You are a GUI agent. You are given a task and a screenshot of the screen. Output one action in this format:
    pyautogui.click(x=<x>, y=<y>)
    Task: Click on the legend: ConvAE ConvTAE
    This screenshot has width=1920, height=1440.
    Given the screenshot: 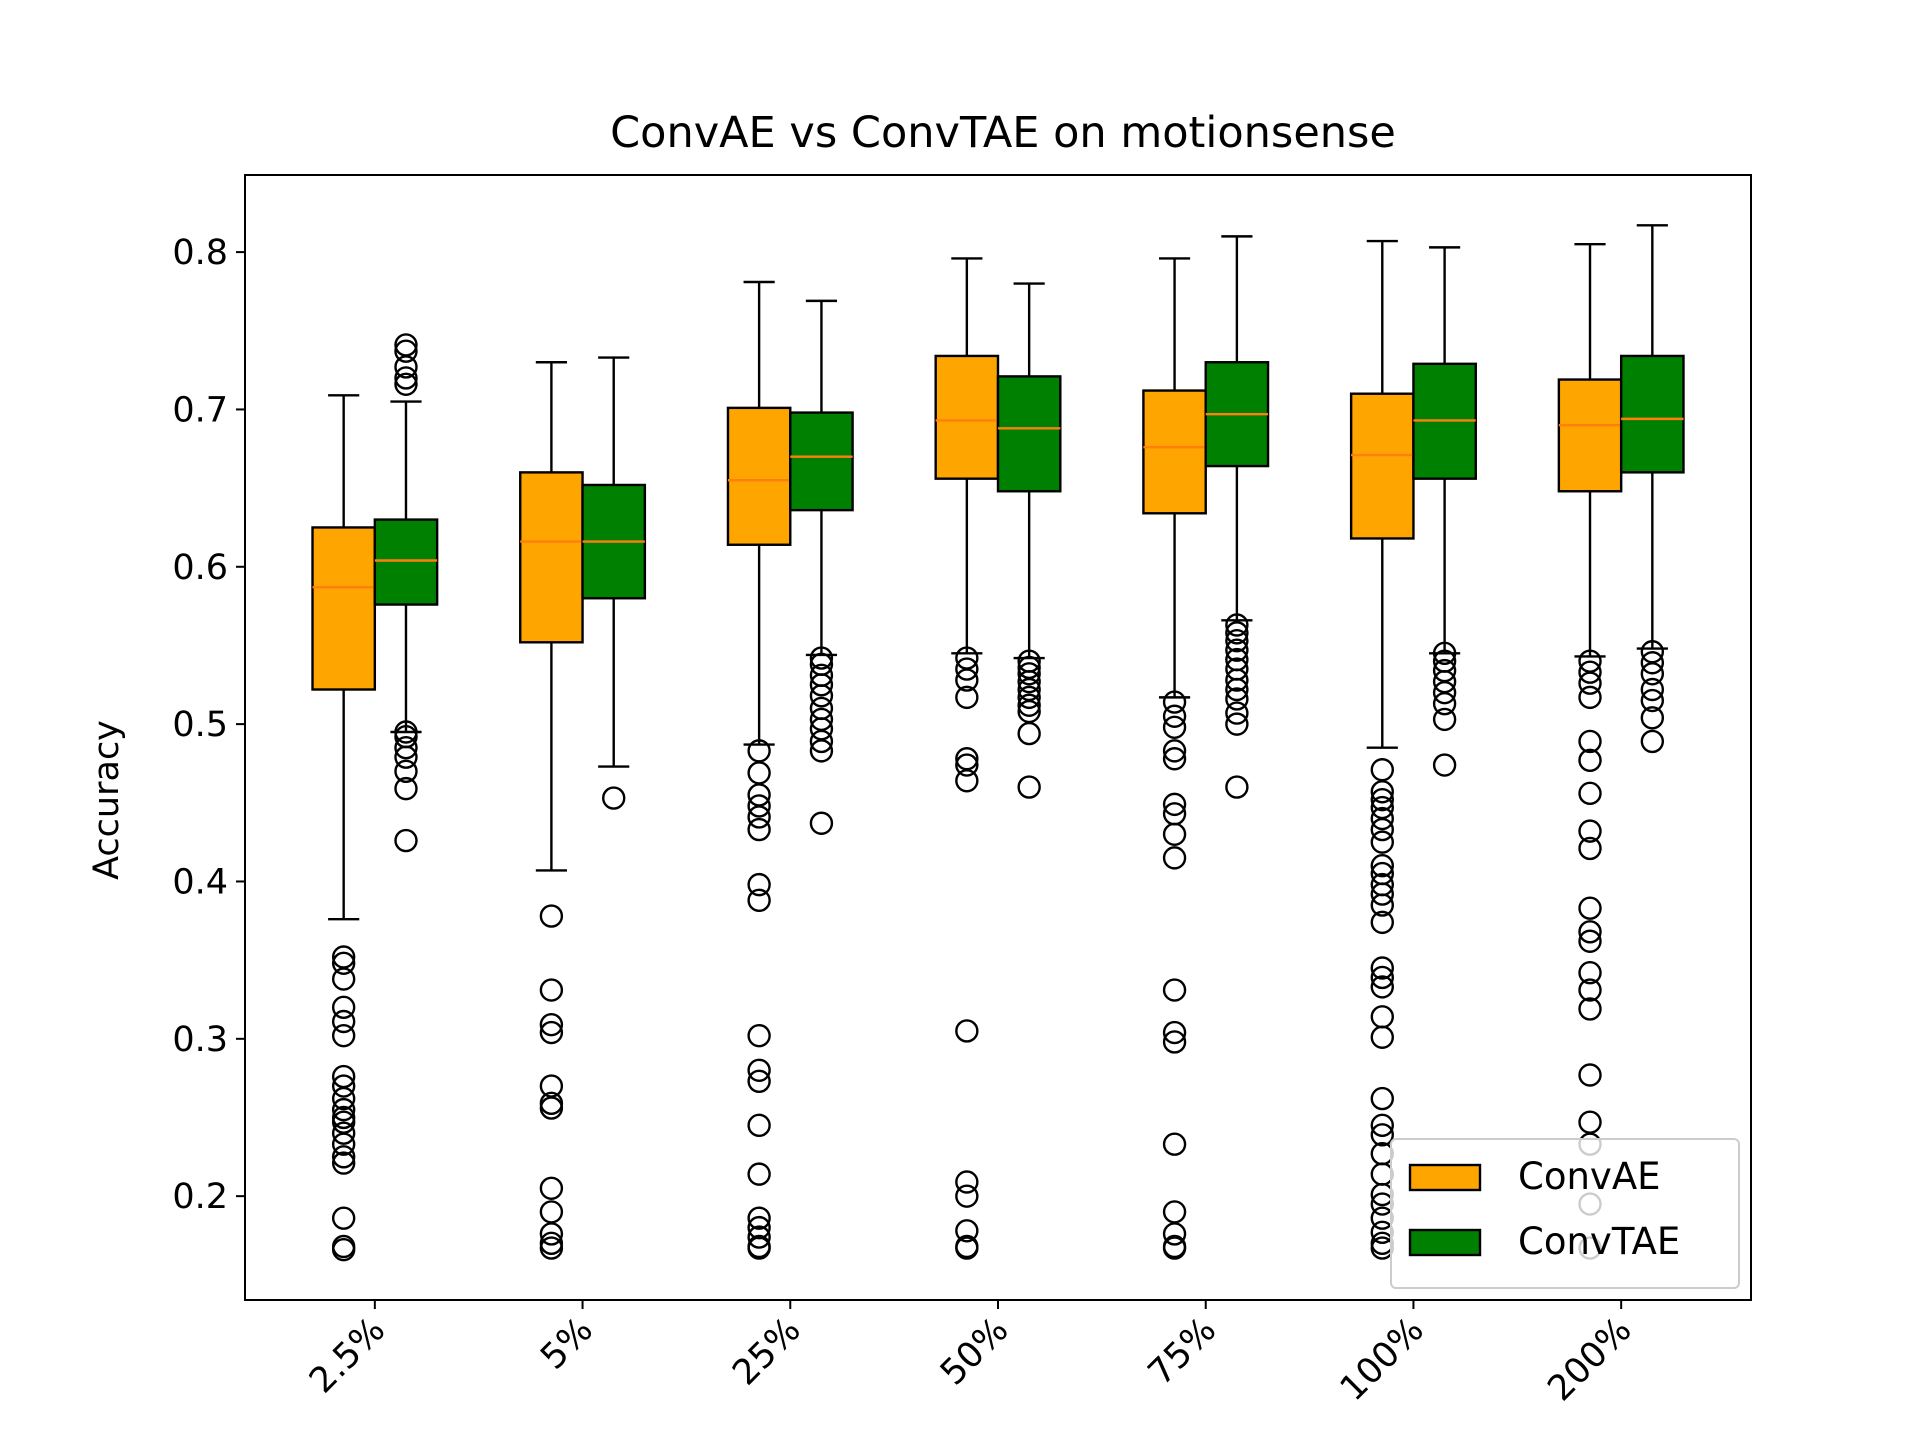 What is the action you would take?
    pyautogui.click(x=1565, y=1213)
    